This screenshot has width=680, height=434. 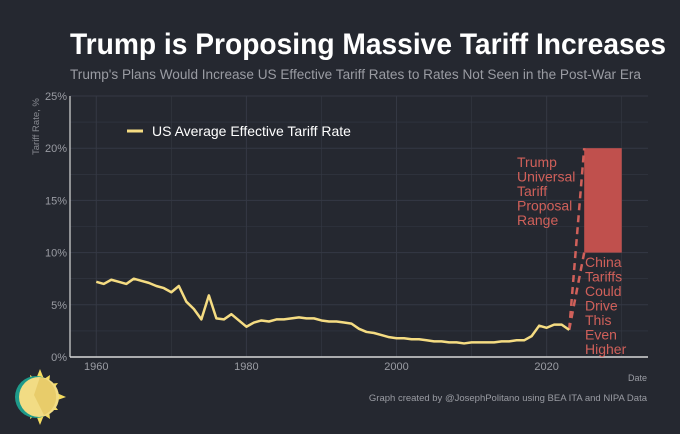 I want to click on legend-label: US Average Effective Tariff Rate, so click(x=251, y=131).